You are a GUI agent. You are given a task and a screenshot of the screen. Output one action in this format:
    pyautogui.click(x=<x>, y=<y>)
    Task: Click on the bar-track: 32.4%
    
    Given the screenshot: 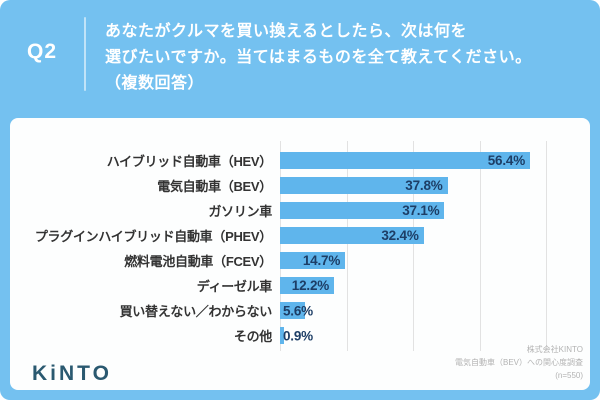 What is the action you would take?
    pyautogui.click(x=413, y=235)
    